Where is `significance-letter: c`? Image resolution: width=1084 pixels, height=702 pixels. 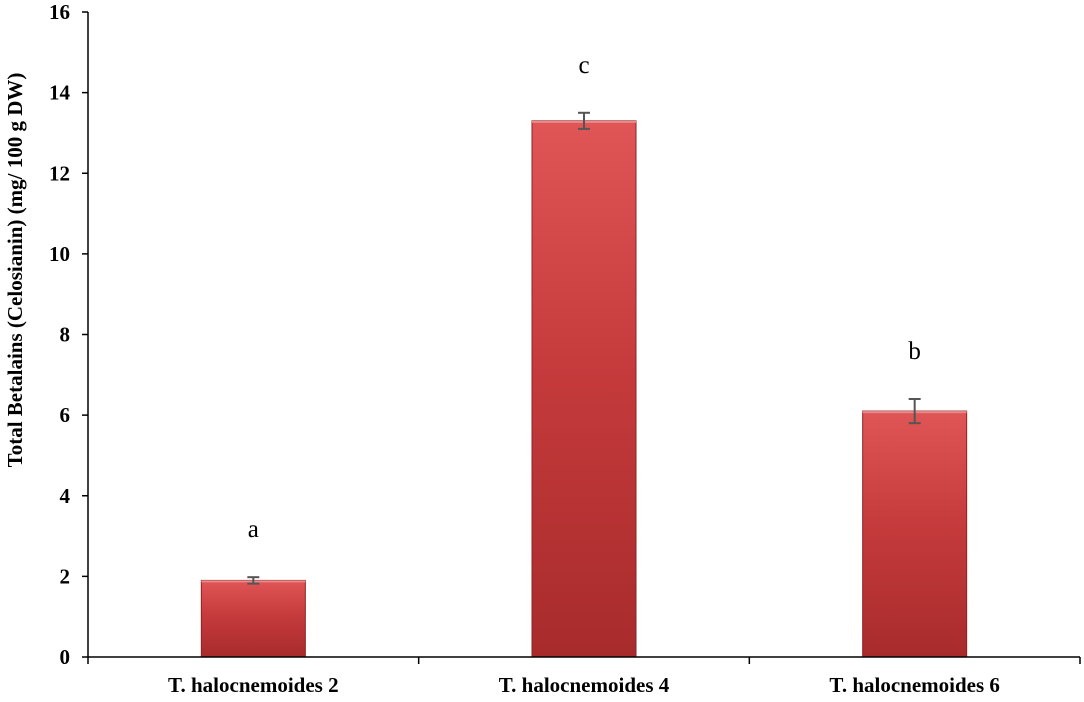
significance-letter: c is located at coordinates (583, 65).